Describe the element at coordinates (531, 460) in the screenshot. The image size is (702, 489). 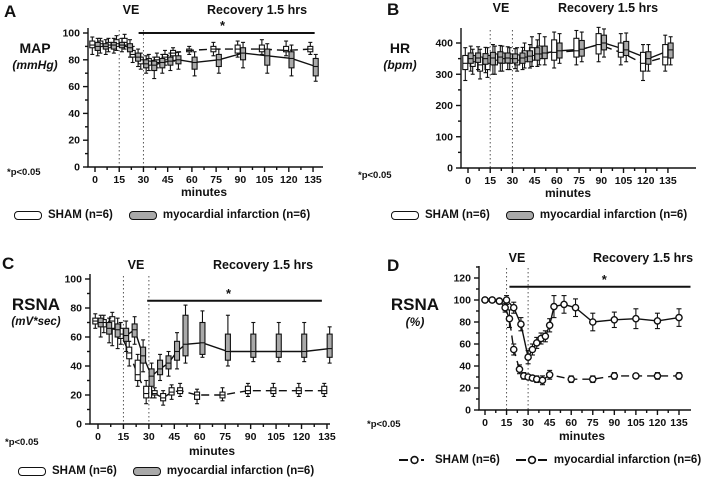
I see `mi-line-marker` at that location.